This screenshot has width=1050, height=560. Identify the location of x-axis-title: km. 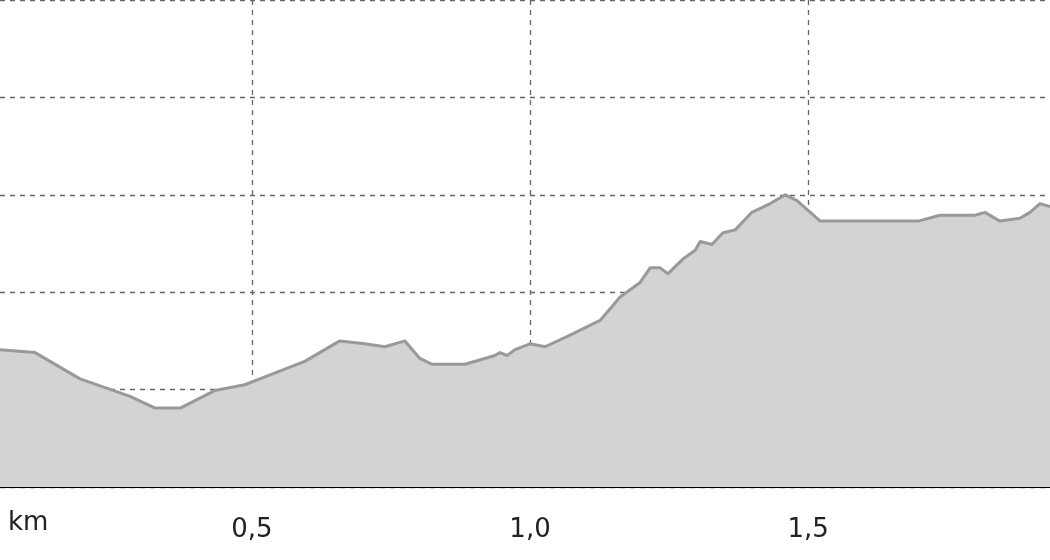
(28, 521).